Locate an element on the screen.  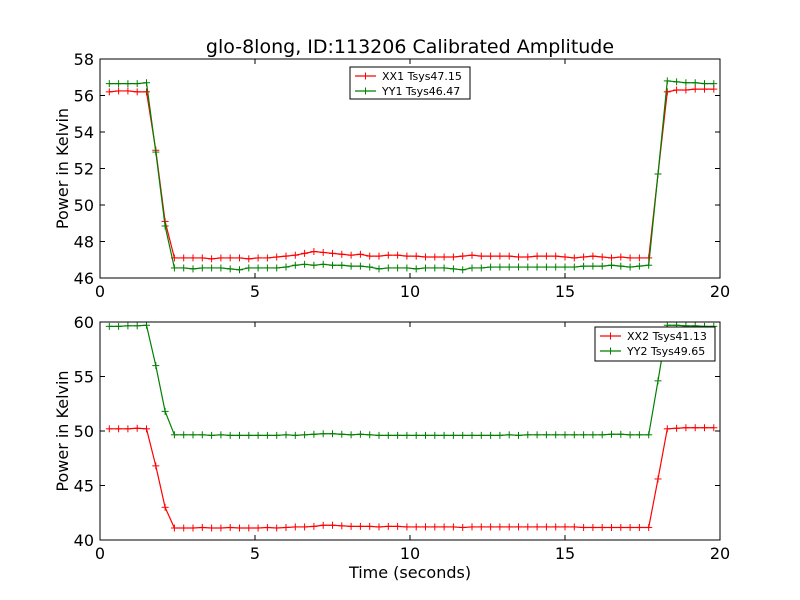
x-tick-label: 5 is located at coordinates (255, 291).